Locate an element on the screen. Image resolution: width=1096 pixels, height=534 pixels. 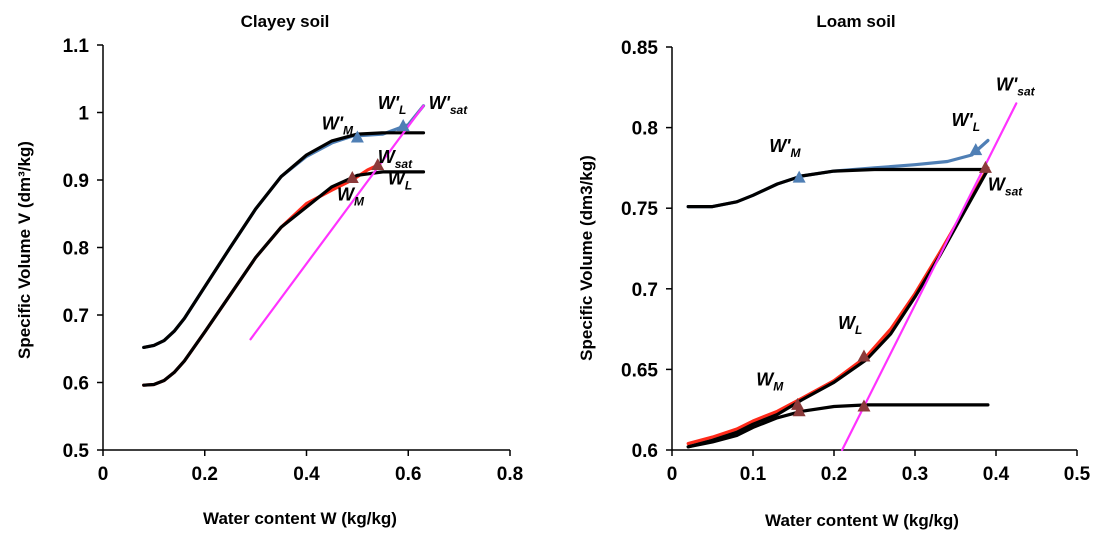
x-tick-label-clayey: 0.6 is located at coordinates (408, 474).